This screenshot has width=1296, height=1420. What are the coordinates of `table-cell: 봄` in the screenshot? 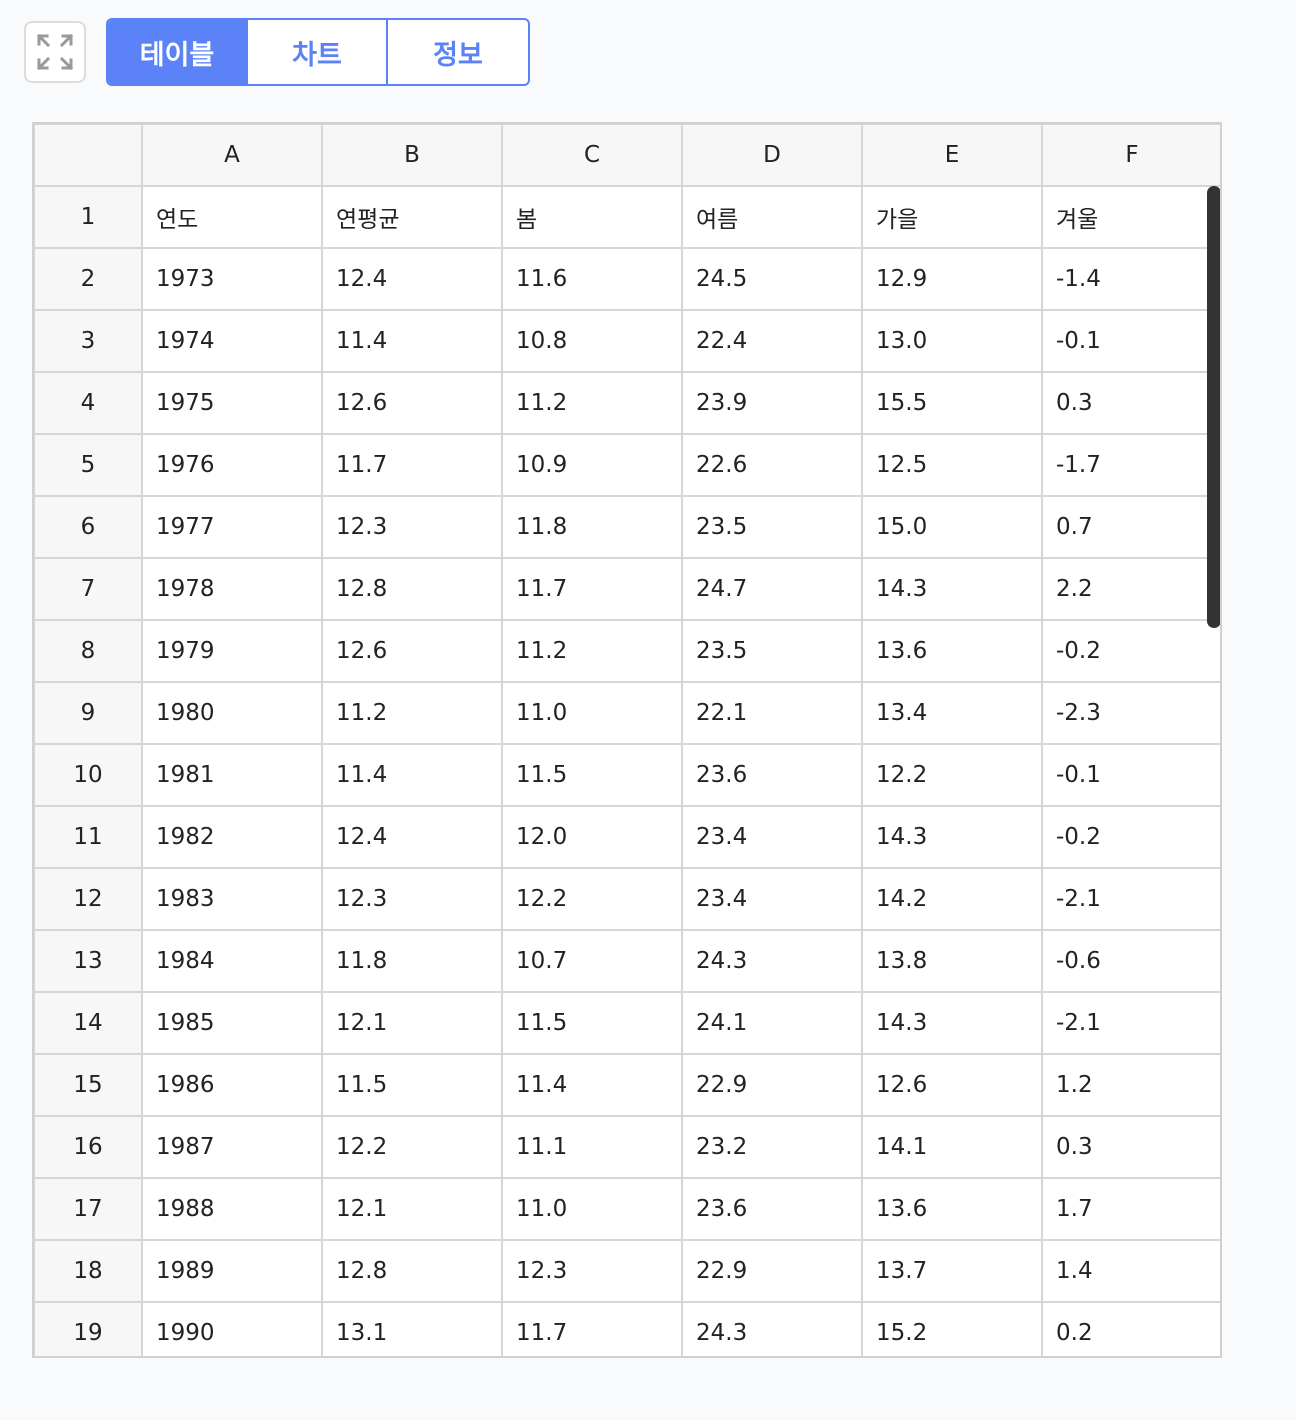 It's located at (592, 217).